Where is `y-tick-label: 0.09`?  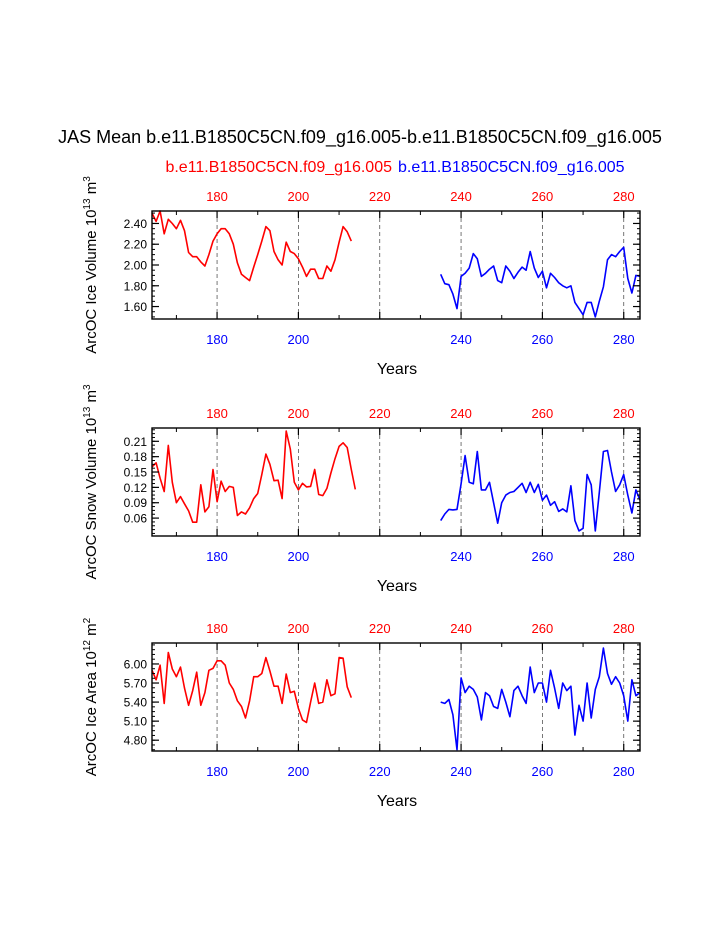
y-tick-label: 0.09 is located at coordinates (136, 503).